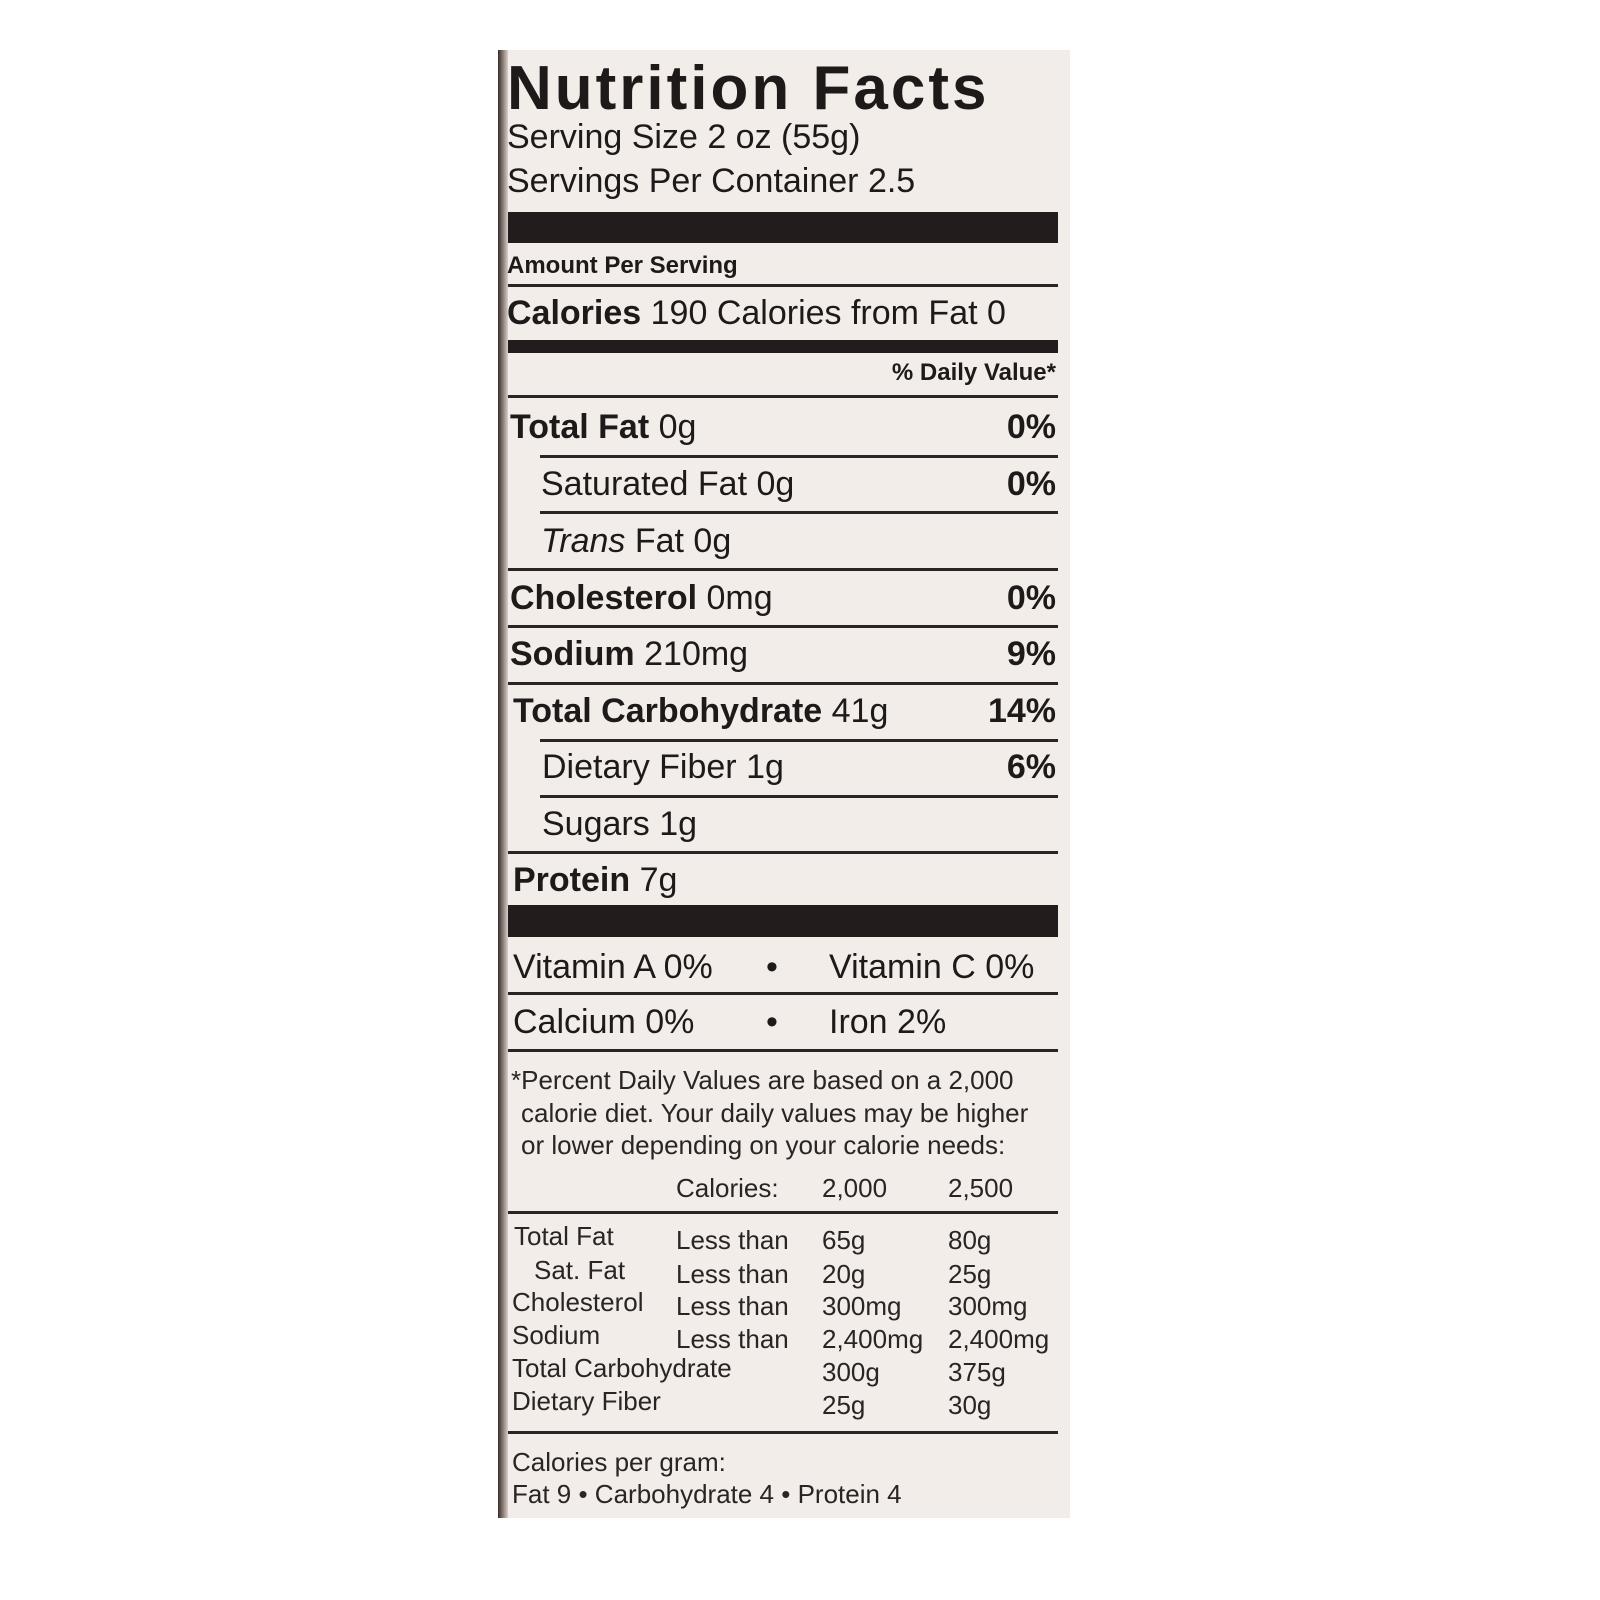 This screenshot has width=1600, height=1600. Describe the element at coordinates (580, 1270) in the screenshot. I see `dv-table-nutrient: Sat. Fat` at that location.